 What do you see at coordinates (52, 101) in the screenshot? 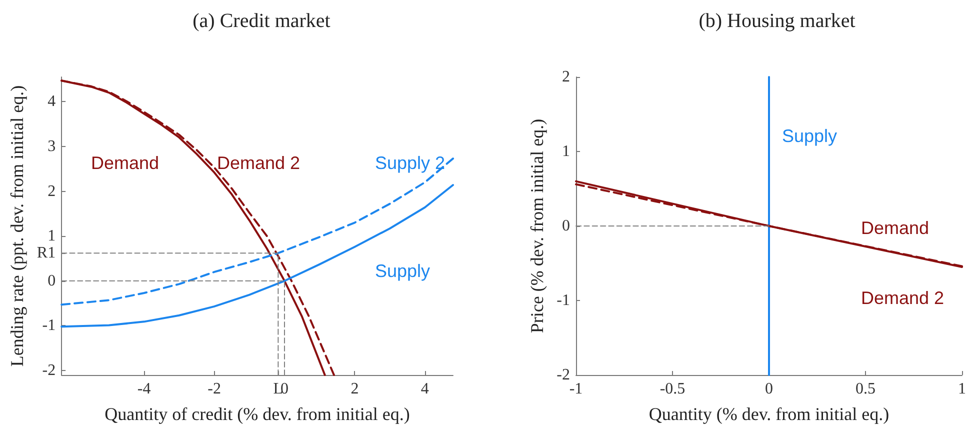
I see `y-tick-label: 4` at bounding box center [52, 101].